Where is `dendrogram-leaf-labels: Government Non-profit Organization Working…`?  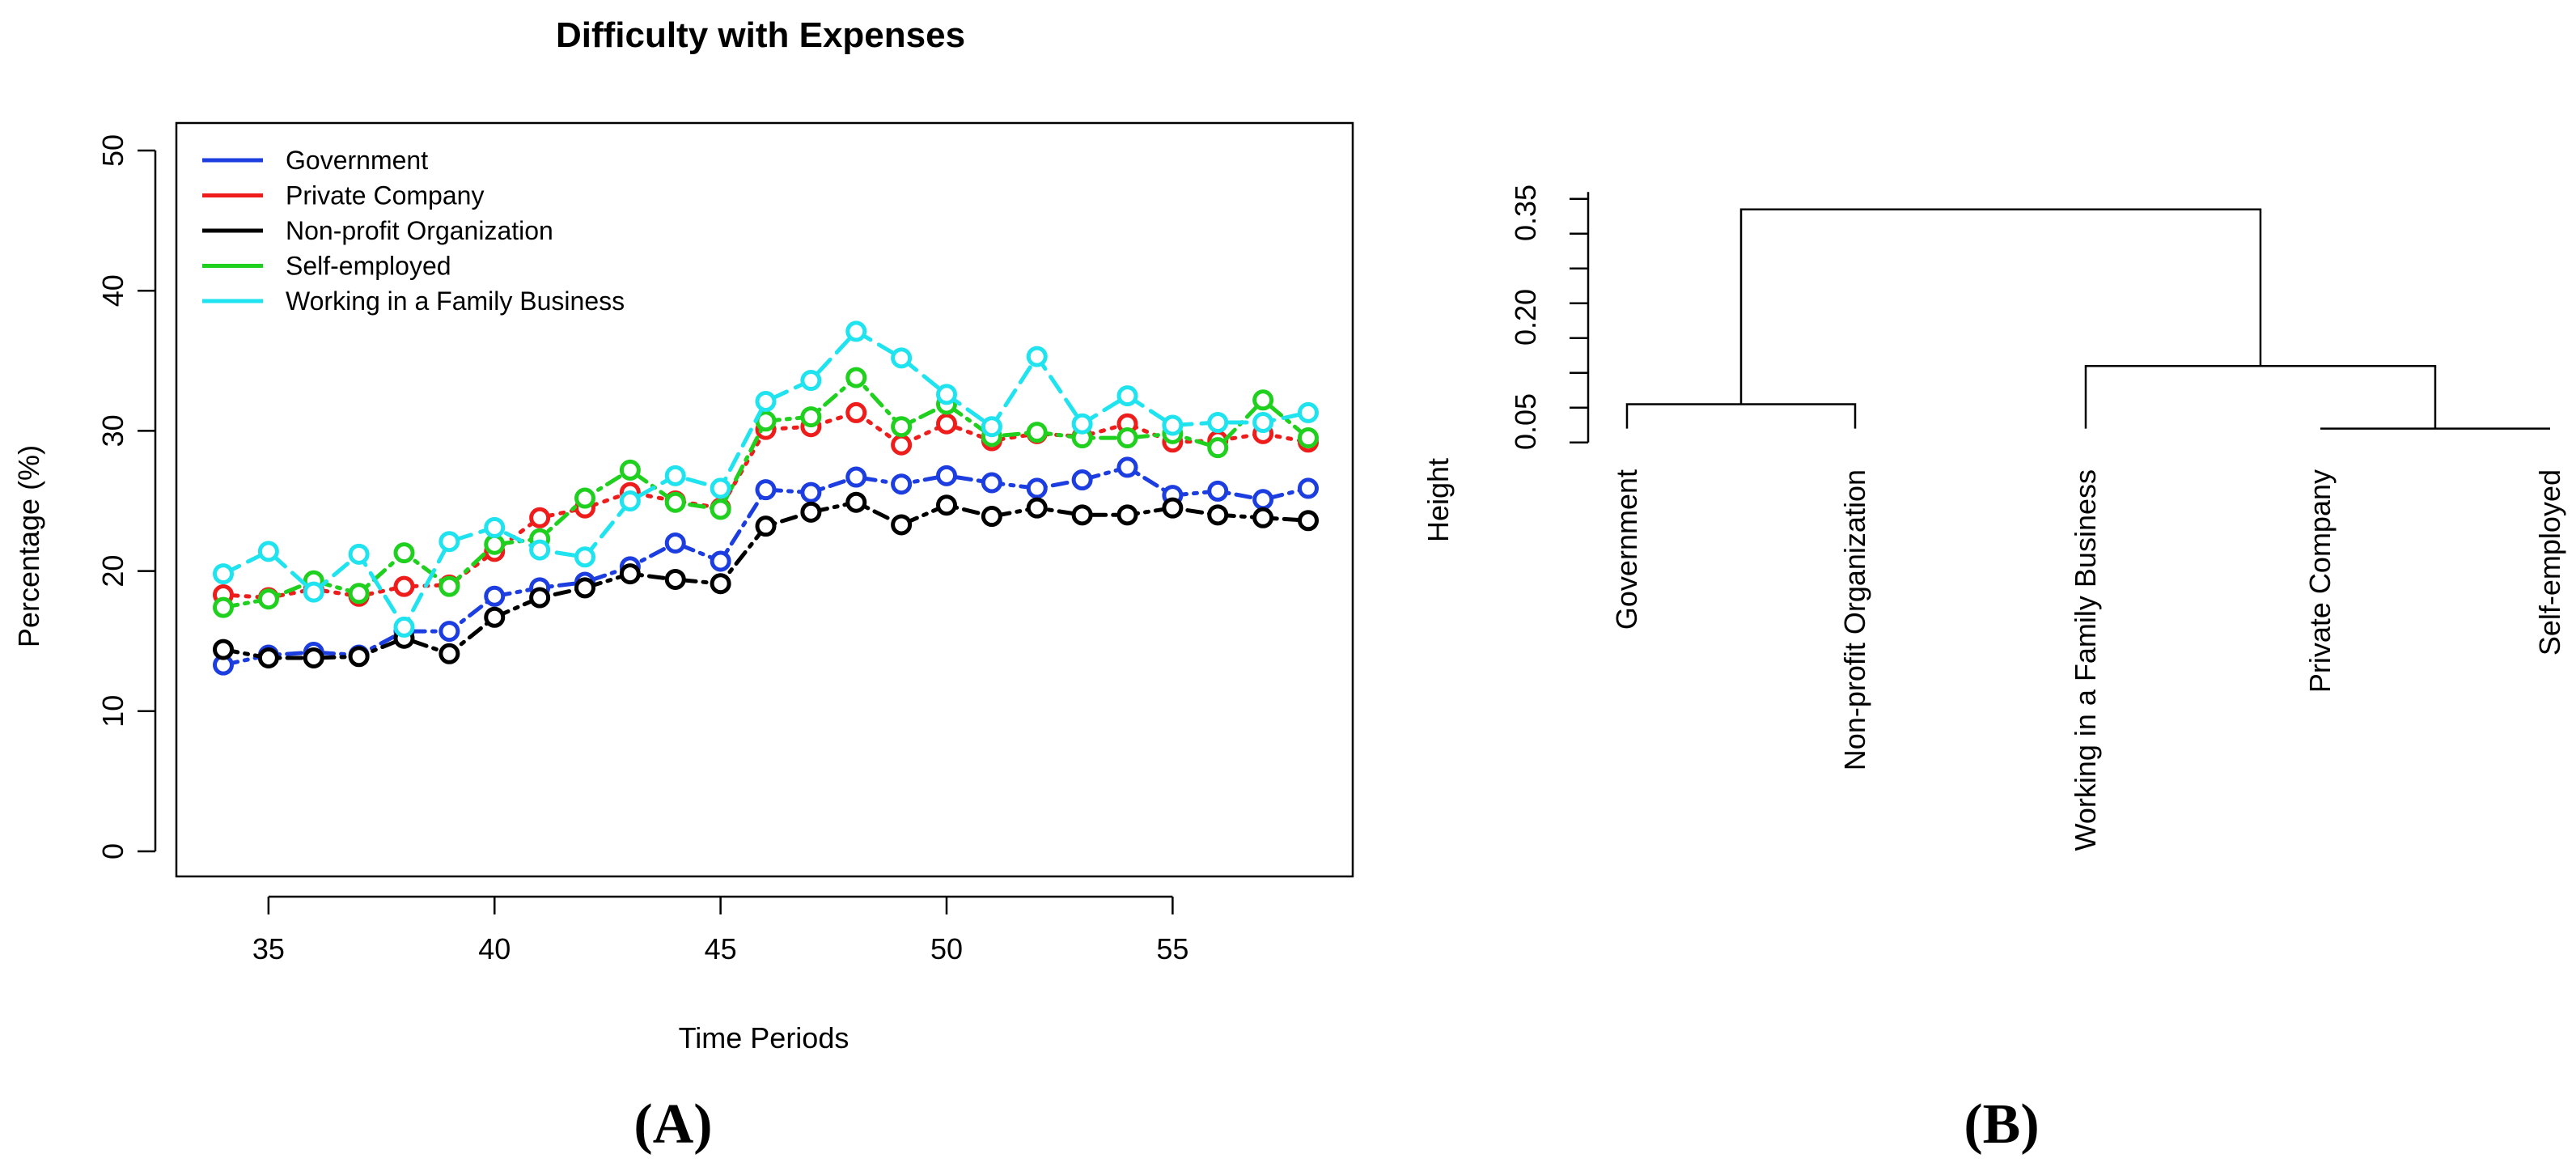
dendrogram-leaf-labels: Government Non-profit Organization Working… is located at coordinates (2088, 660).